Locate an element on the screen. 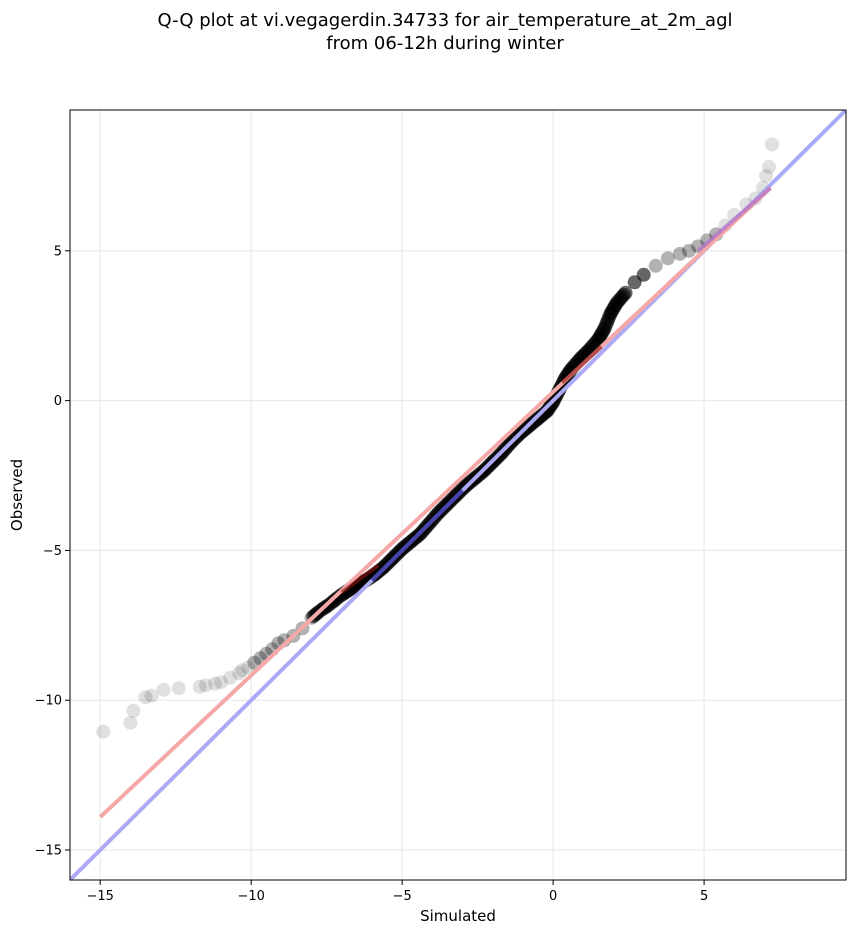  y-axis-label: Observed is located at coordinates (17, 495).